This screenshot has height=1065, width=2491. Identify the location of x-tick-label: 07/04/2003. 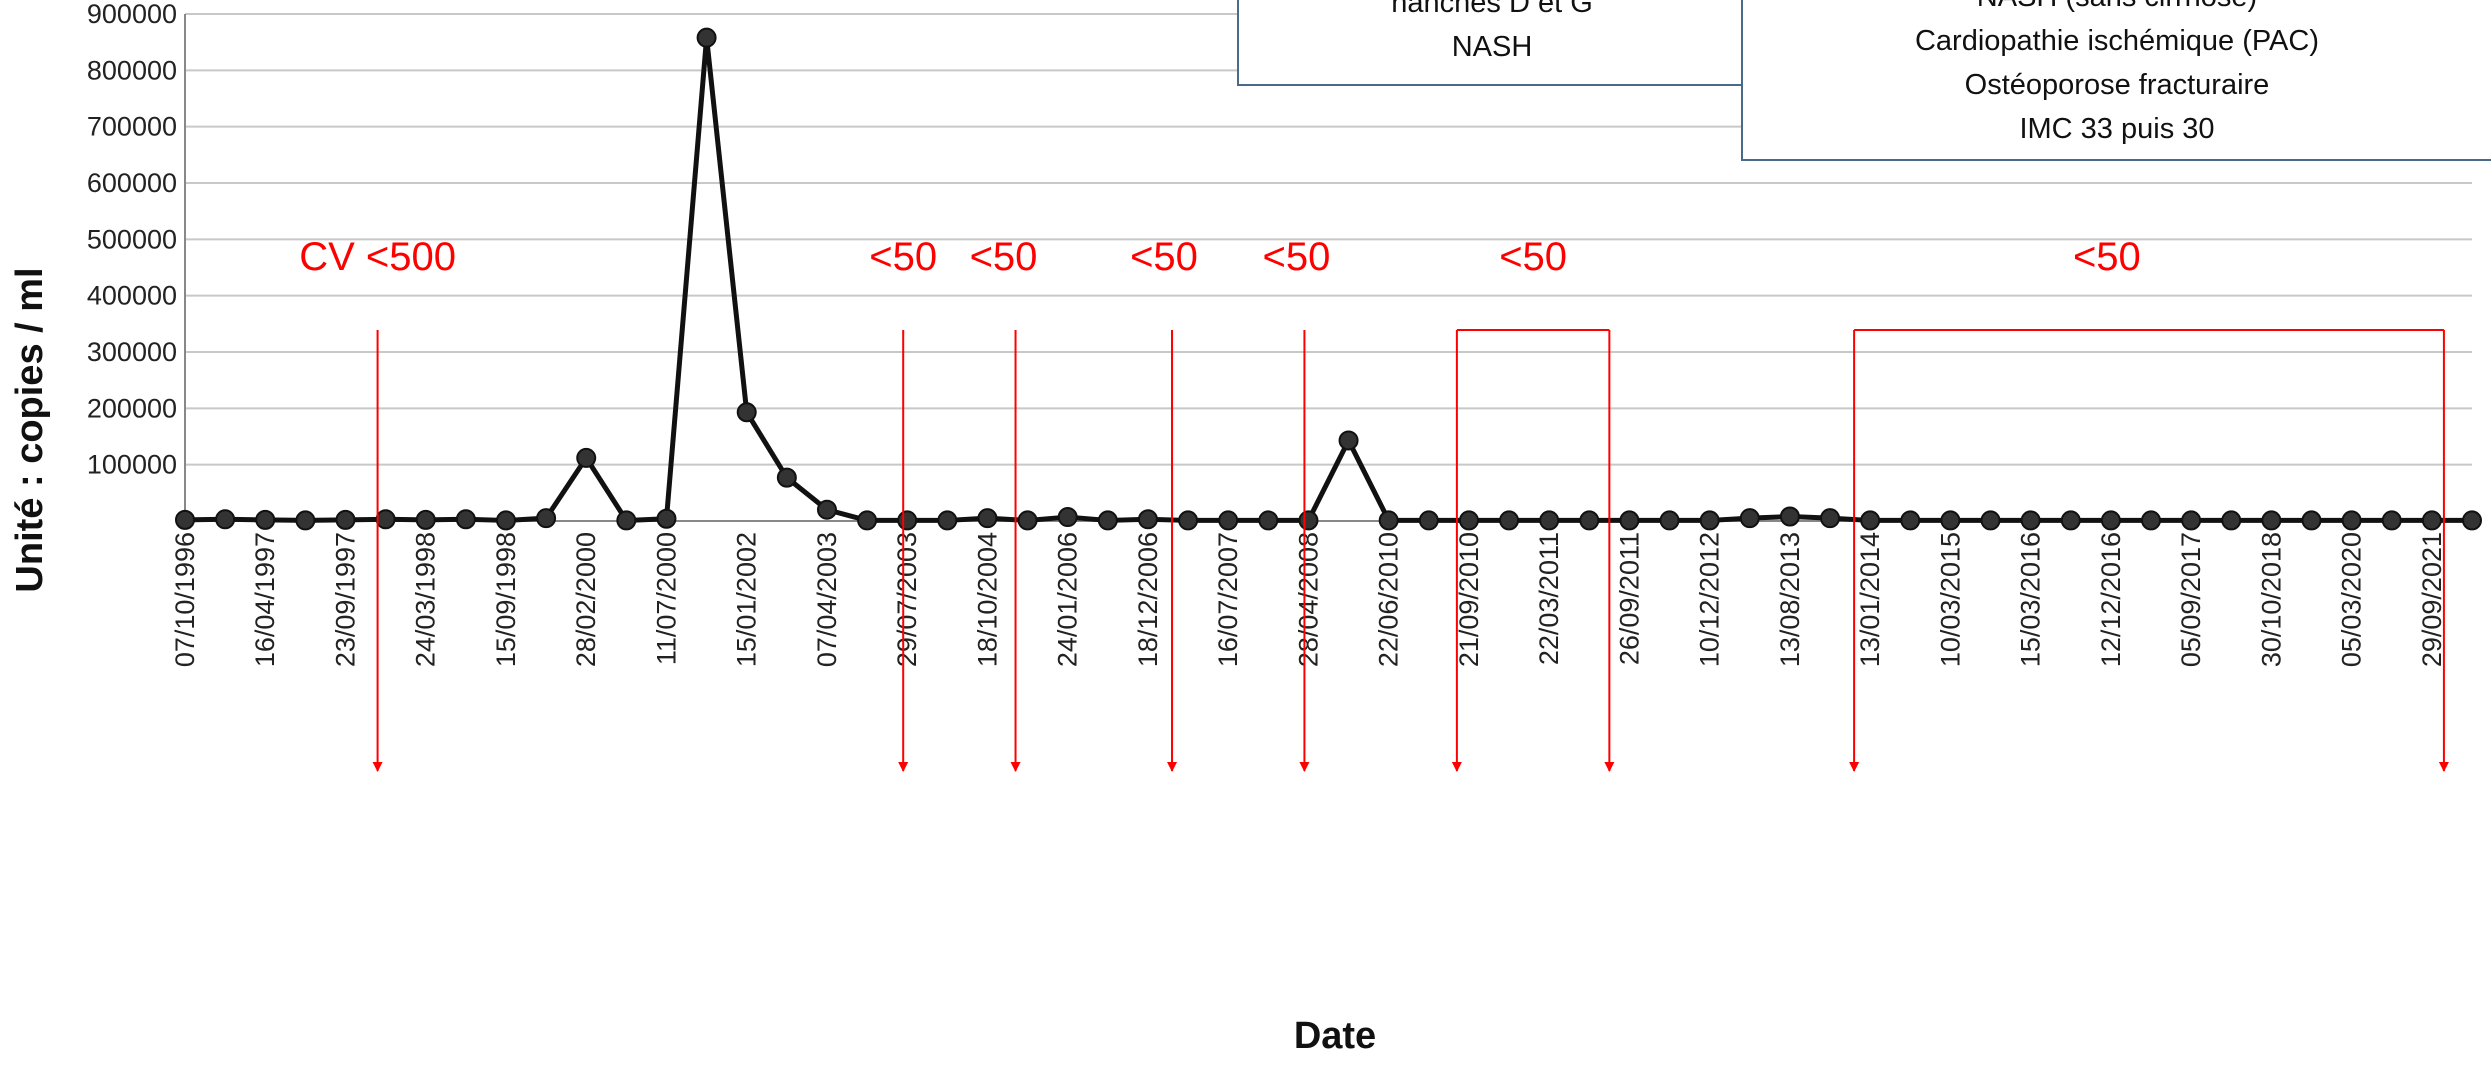
(827, 599).